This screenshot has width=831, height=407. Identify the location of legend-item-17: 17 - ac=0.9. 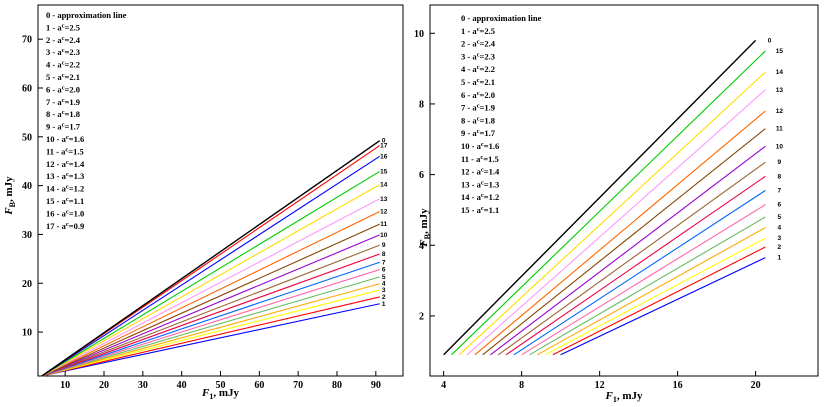
(65, 226).